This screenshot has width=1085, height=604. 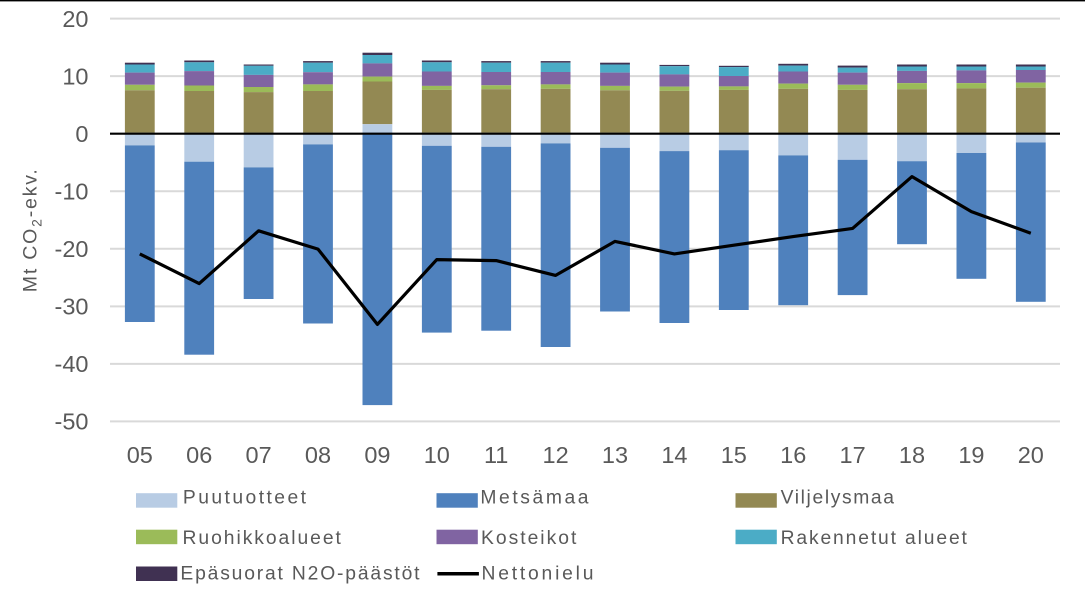 What do you see at coordinates (318, 455) in the screenshot?
I see `svg-text: 08` at bounding box center [318, 455].